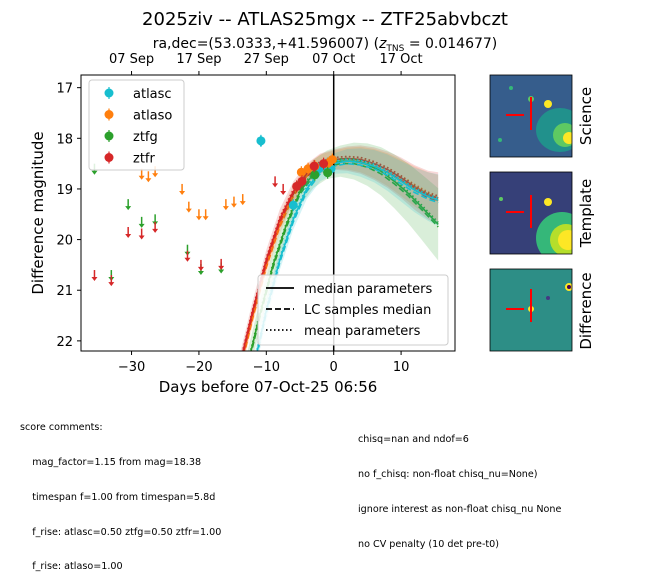 The image size is (650, 585). Describe the element at coordinates (586, 213) in the screenshot. I see `stamp-label-template: Template` at that location.